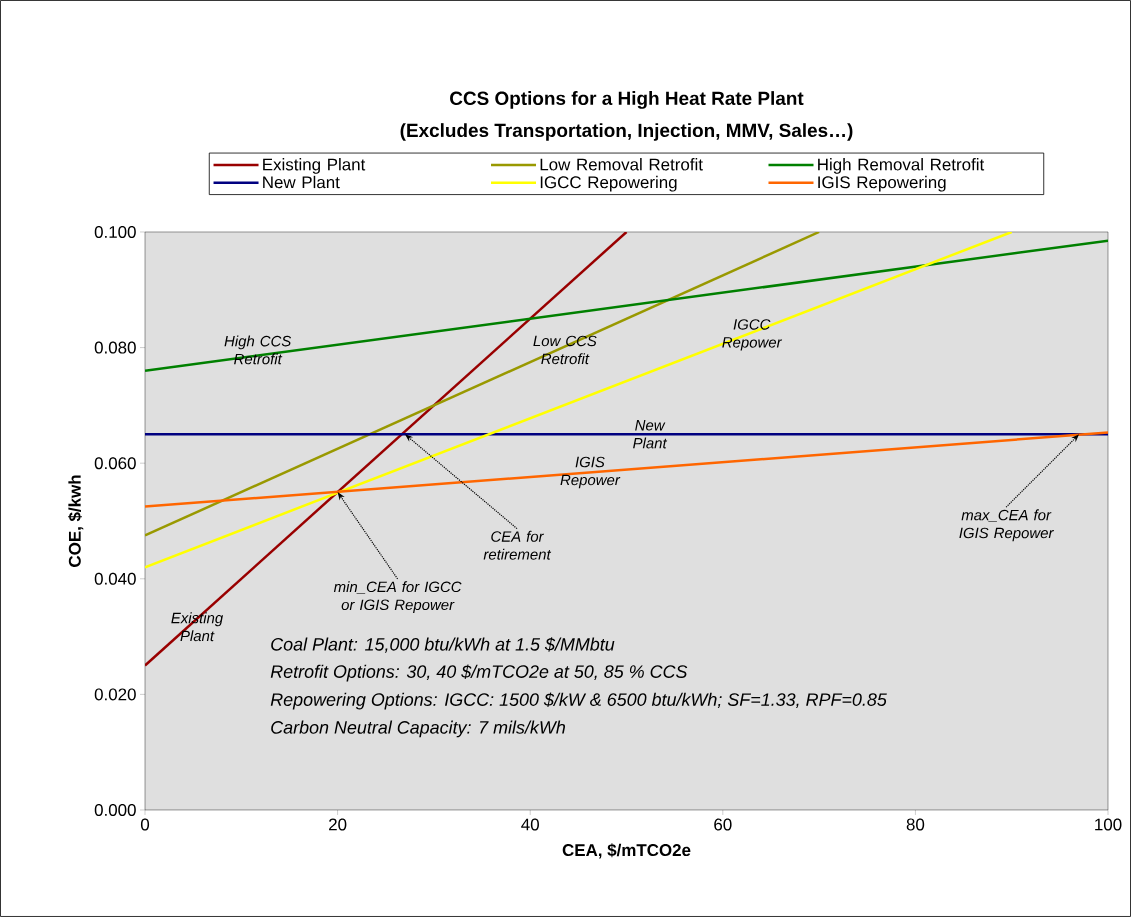  Describe the element at coordinates (621, 164) in the screenshot. I see `legend-label: Low Removal Retrofit` at that location.